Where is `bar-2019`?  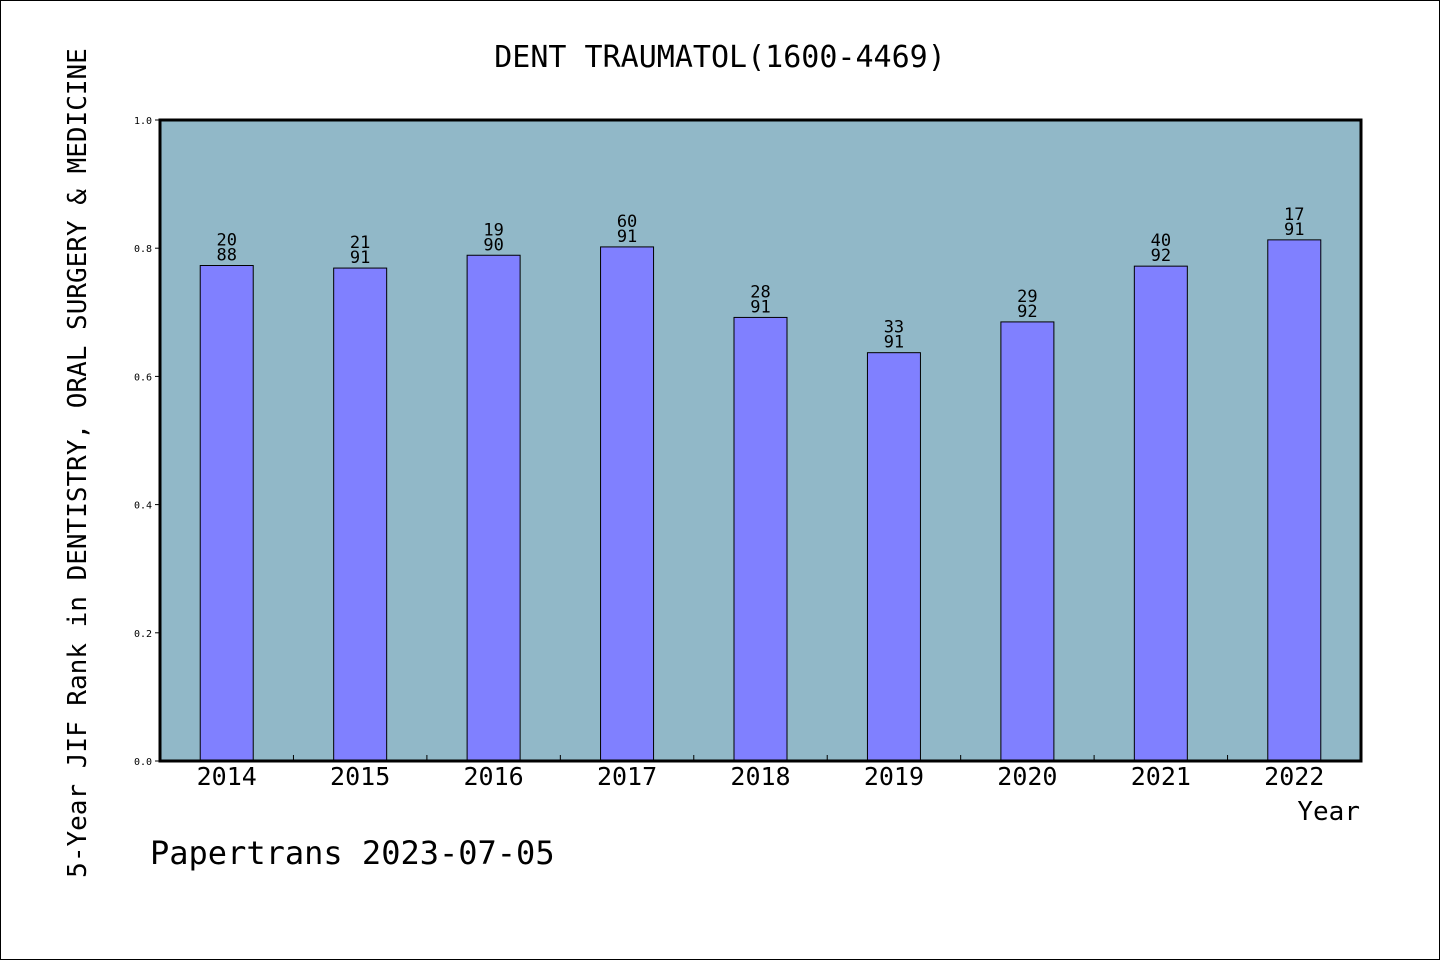
bar-2019 is located at coordinates (893, 557).